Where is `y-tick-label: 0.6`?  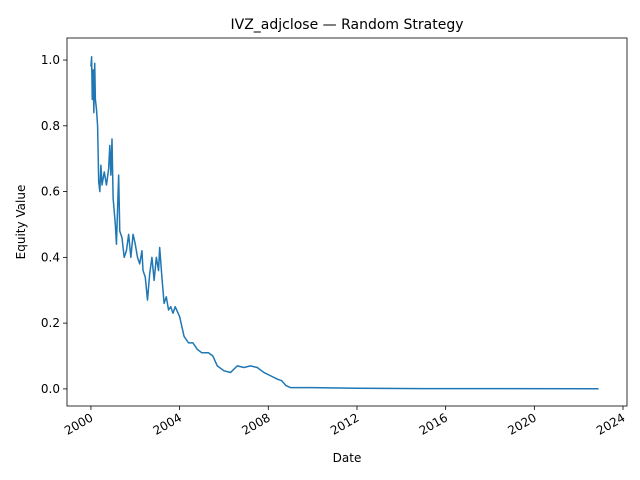 y-tick-label: 0.6 is located at coordinates (50, 192).